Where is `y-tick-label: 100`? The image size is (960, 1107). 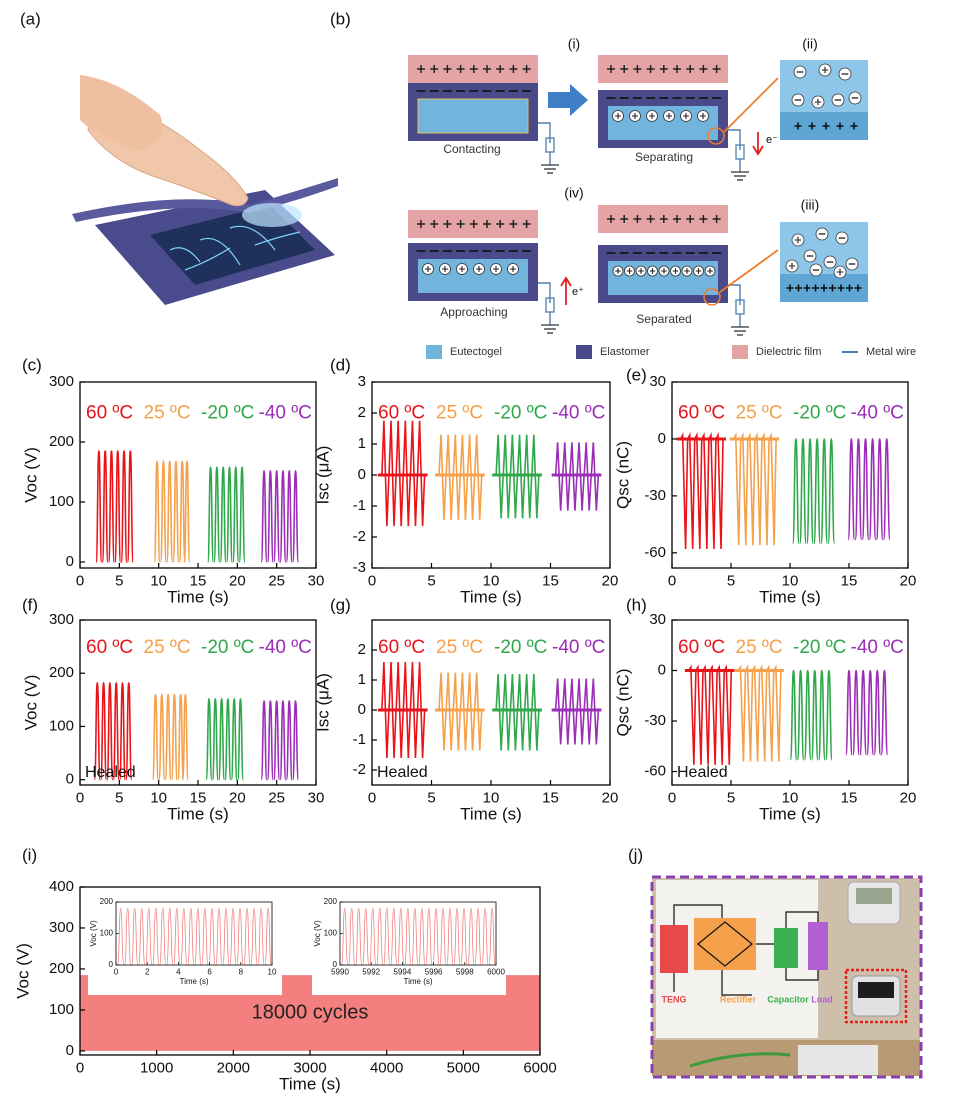 y-tick-label: 100 is located at coordinates (107, 933).